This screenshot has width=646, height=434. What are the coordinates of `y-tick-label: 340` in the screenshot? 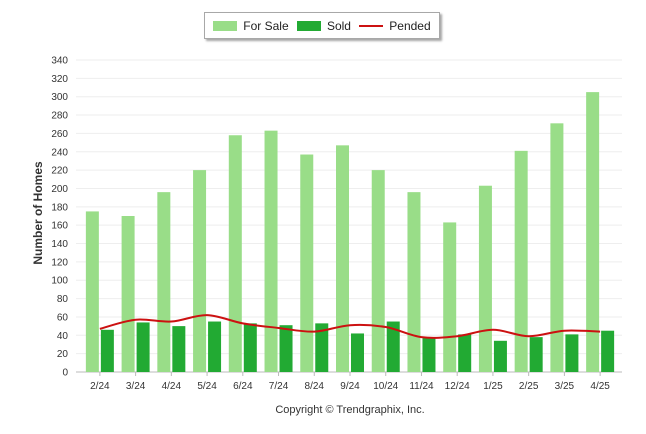 It's located at (59, 61).